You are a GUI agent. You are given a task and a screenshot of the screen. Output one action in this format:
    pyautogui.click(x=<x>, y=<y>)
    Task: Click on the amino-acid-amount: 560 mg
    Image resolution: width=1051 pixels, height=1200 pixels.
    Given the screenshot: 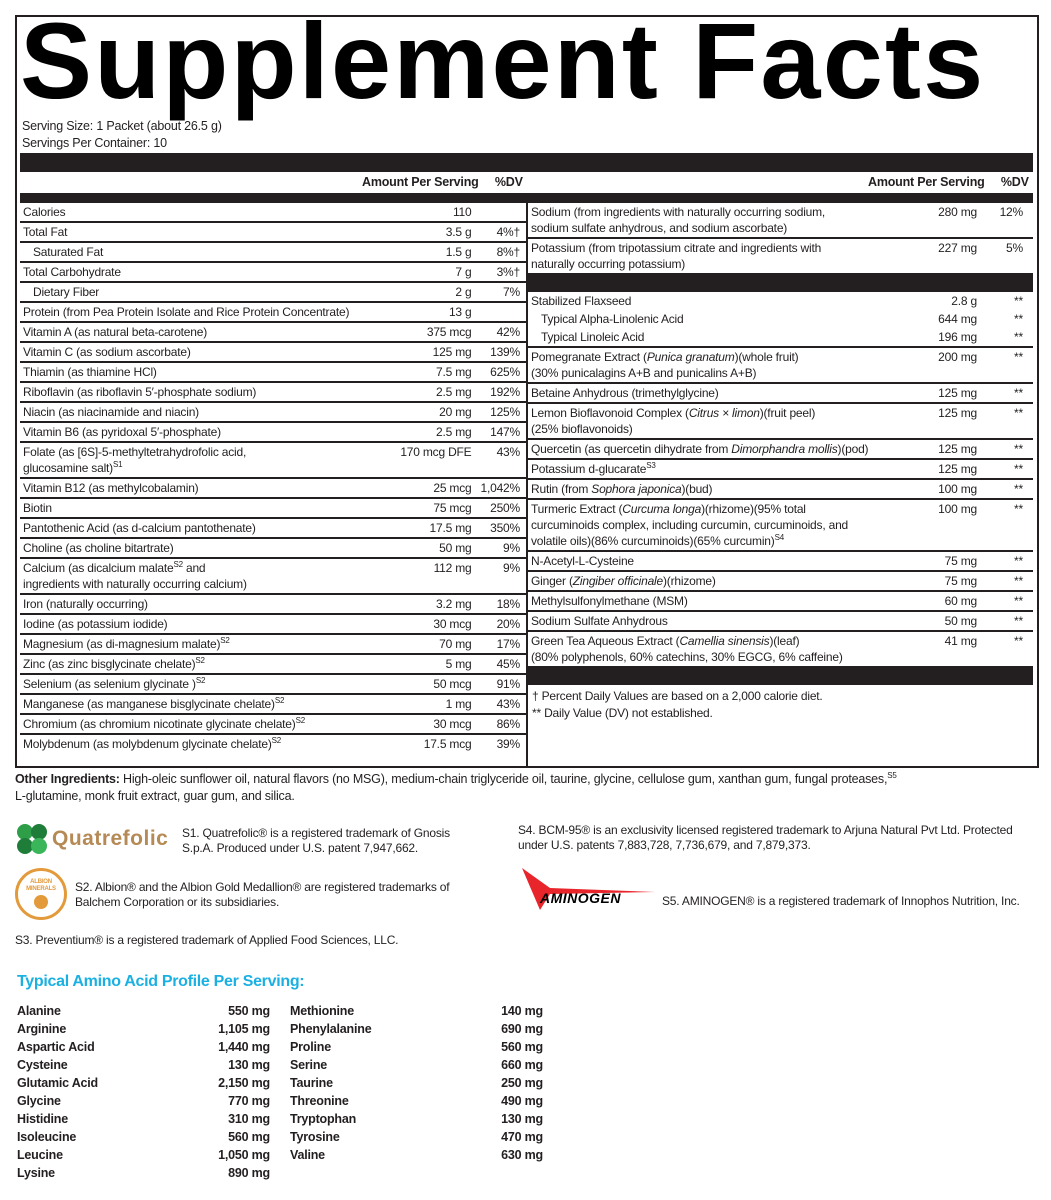 What is the action you would take?
    pyautogui.click(x=522, y=1047)
    